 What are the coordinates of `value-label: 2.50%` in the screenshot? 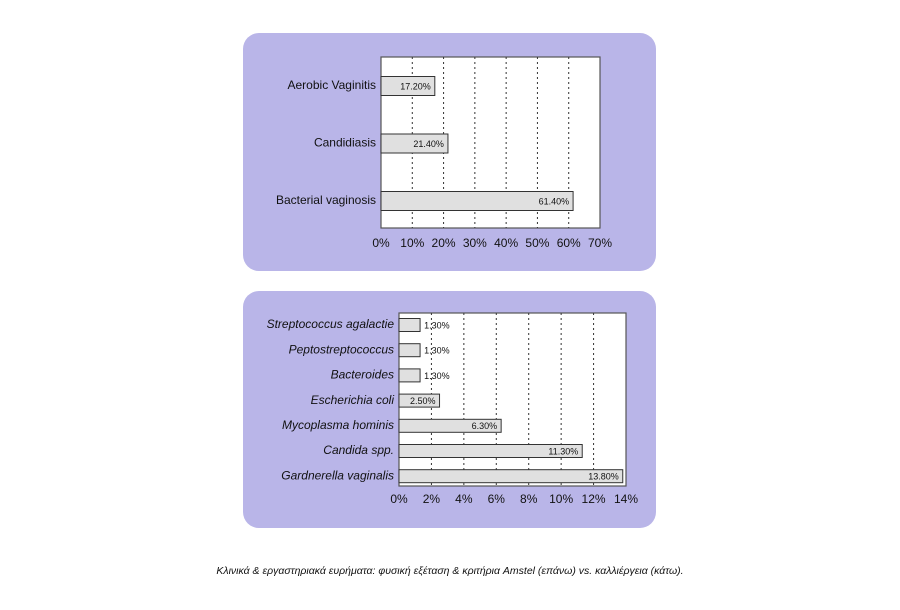 It's located at (423, 401).